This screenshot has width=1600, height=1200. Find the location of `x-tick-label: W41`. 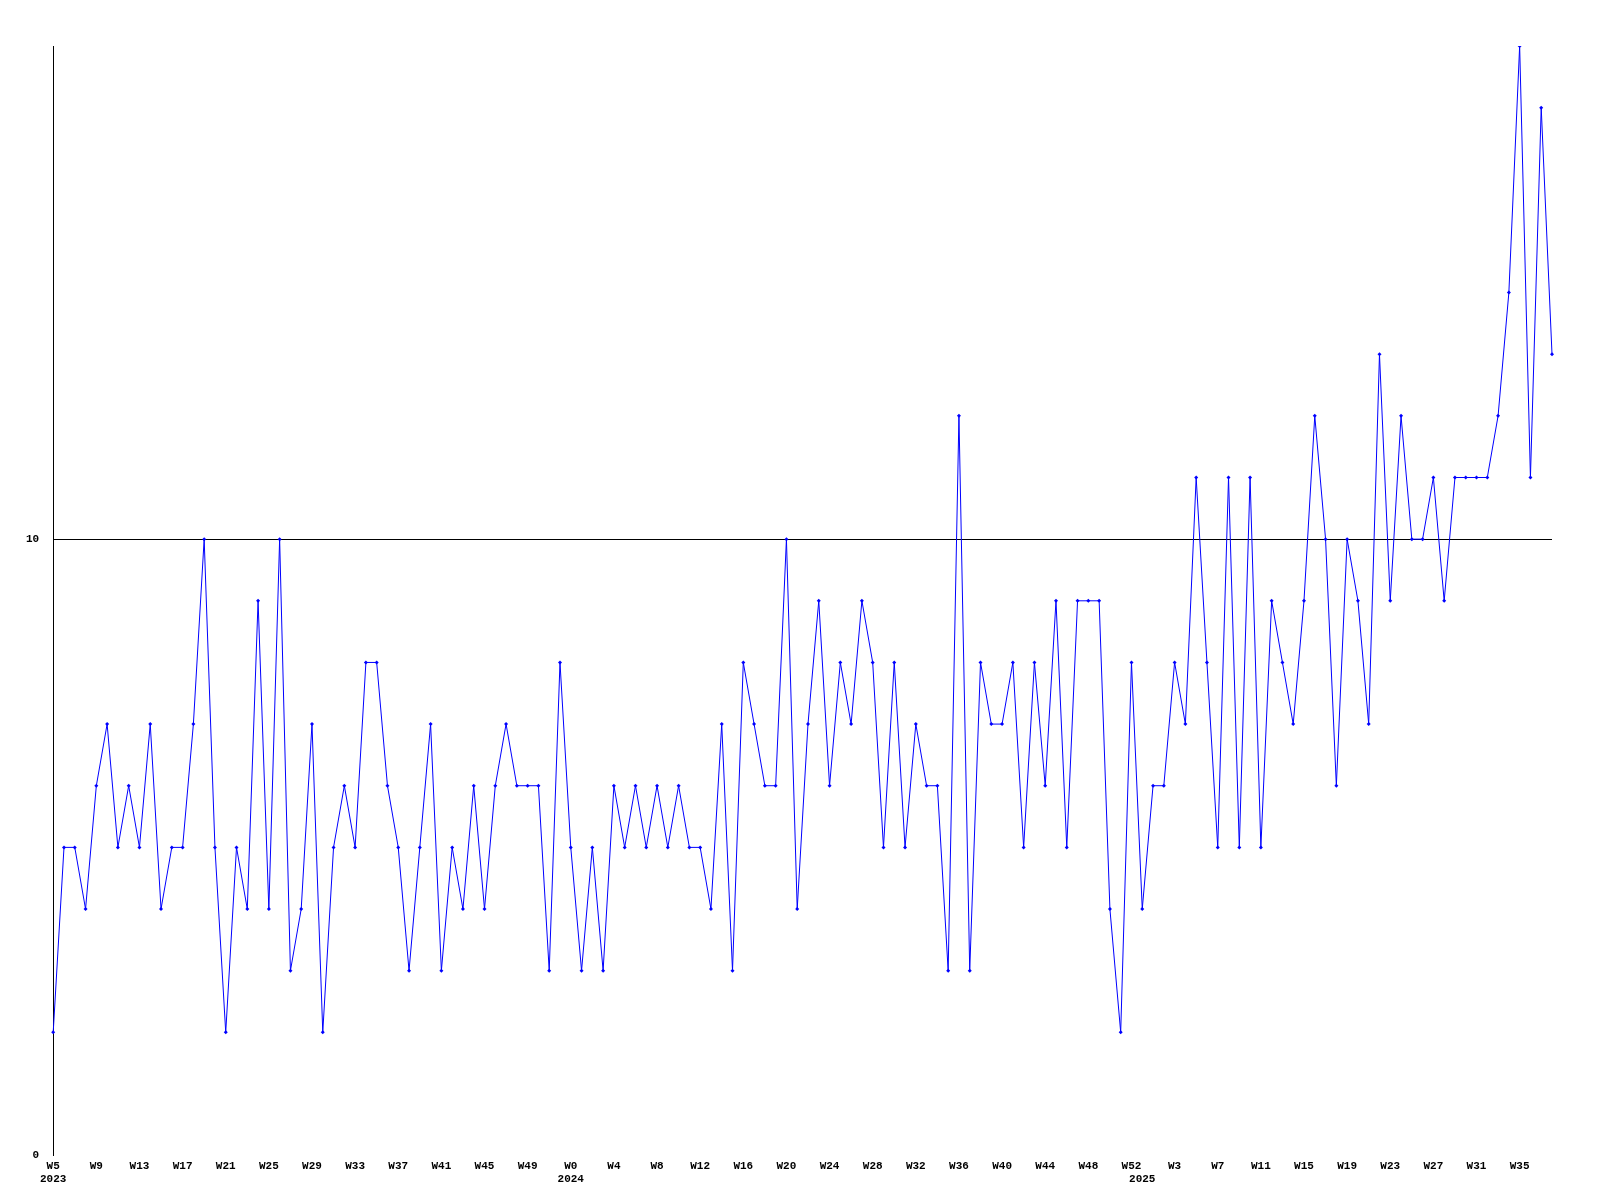

x-tick-label: W41 is located at coordinates (441, 1165).